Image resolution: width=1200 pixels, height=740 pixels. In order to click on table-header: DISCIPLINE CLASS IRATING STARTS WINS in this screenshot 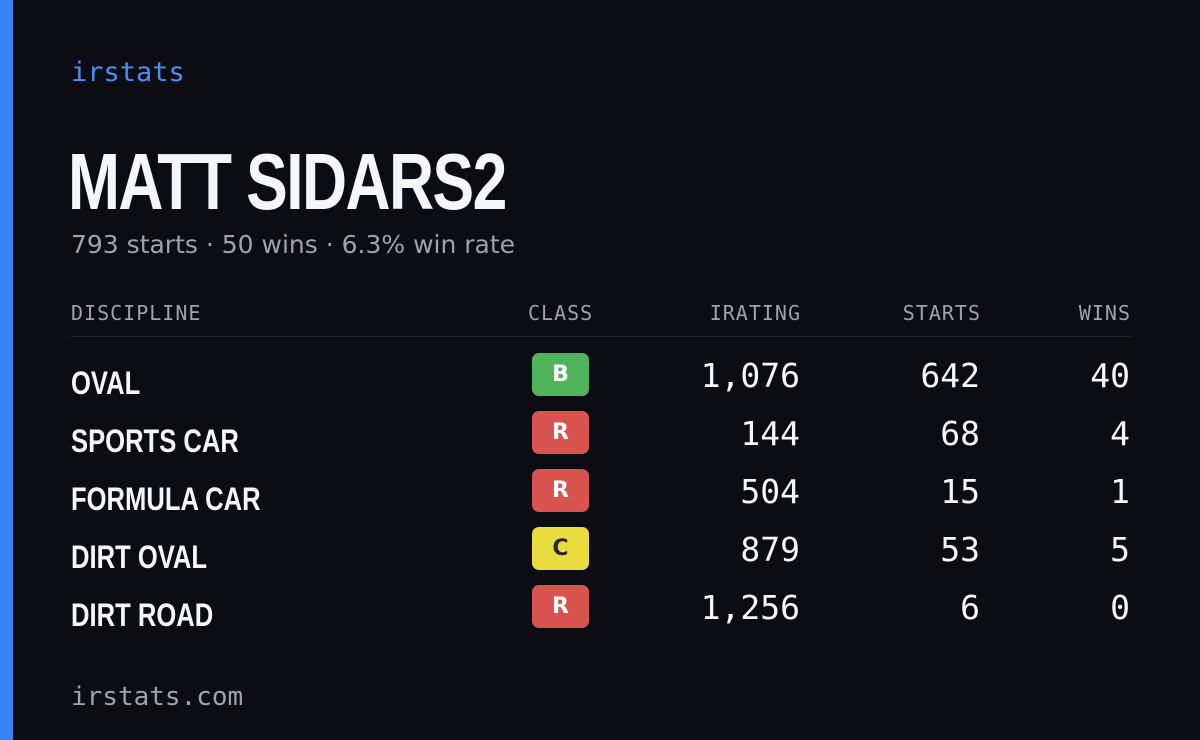, I will do `click(601, 317)`.